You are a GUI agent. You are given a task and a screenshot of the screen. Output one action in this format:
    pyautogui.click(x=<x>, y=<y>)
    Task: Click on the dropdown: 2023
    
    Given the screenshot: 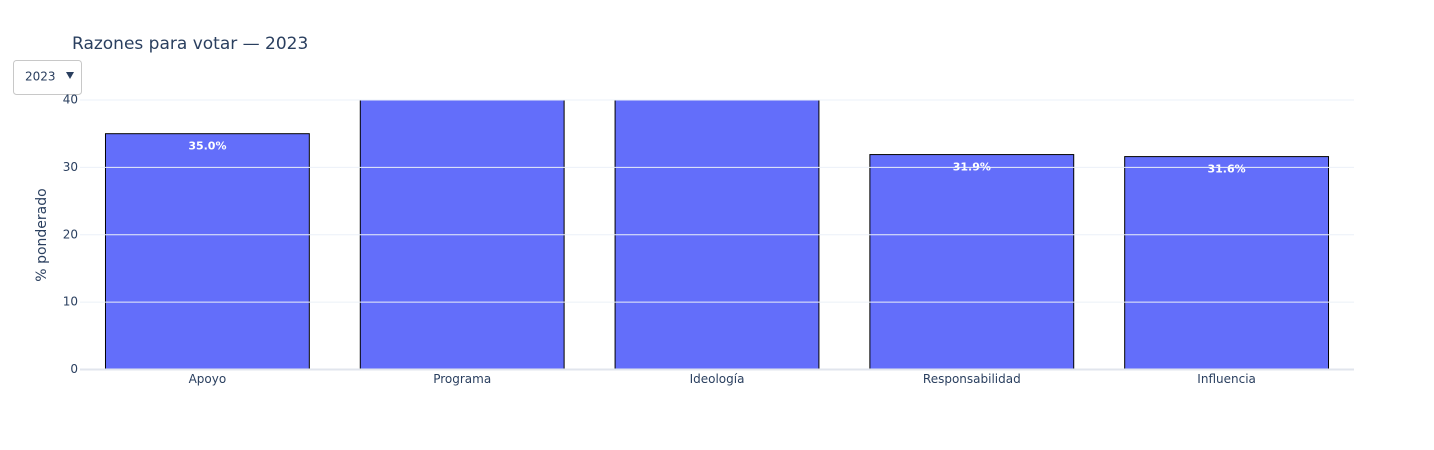 What is the action you would take?
    pyautogui.click(x=47, y=77)
    